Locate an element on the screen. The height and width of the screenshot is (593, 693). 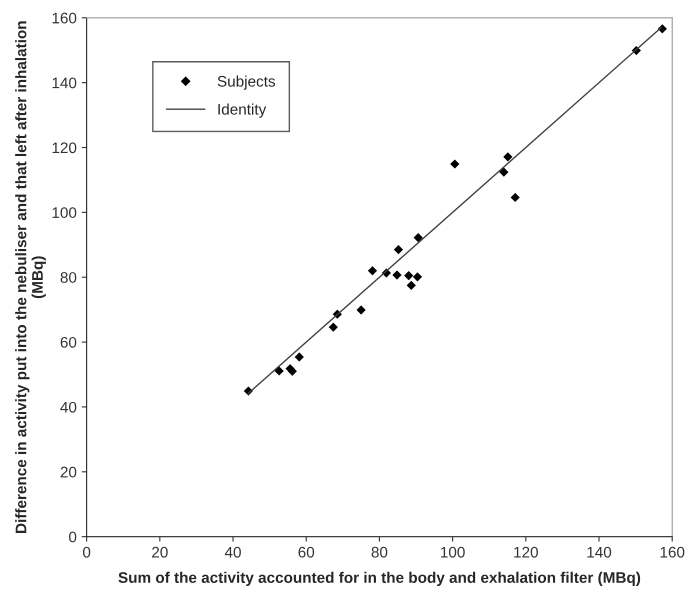
y-axis-title: Difference in activity put into the nebuliser and that left after inhalation (MBq) is located at coordinates (30, 277).